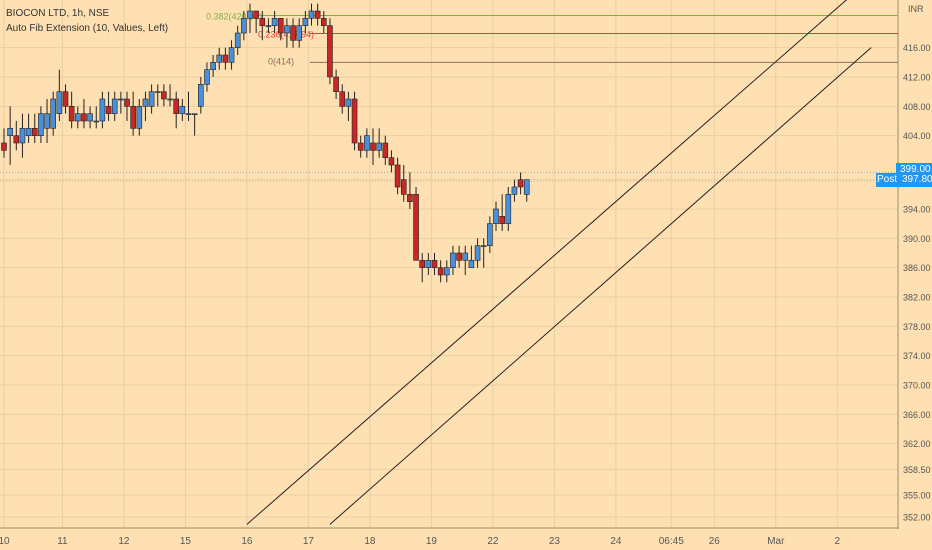  What do you see at coordinates (309, 541) in the screenshot?
I see `time-tick-label: 17` at bounding box center [309, 541].